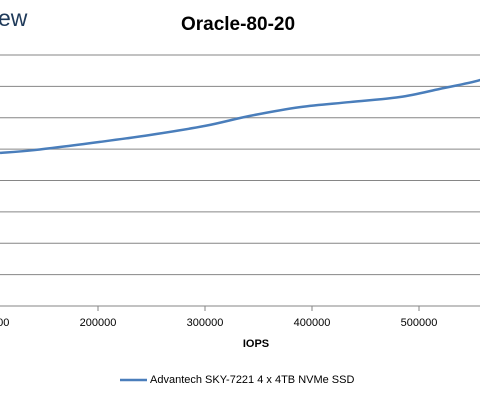  What do you see at coordinates (256, 344) in the screenshot?
I see `x-axis-label: IOPS` at bounding box center [256, 344].